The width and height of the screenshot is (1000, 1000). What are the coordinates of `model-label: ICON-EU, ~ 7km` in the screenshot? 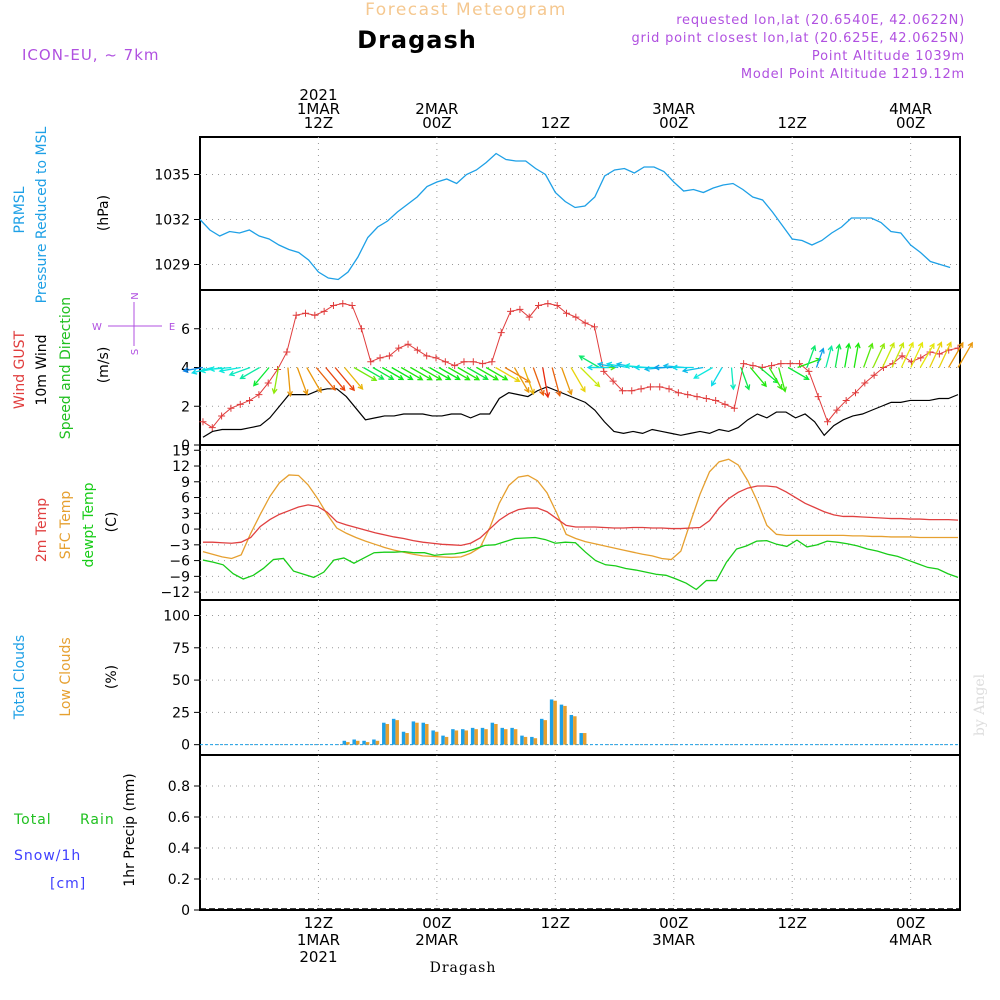 It's located at (91, 55).